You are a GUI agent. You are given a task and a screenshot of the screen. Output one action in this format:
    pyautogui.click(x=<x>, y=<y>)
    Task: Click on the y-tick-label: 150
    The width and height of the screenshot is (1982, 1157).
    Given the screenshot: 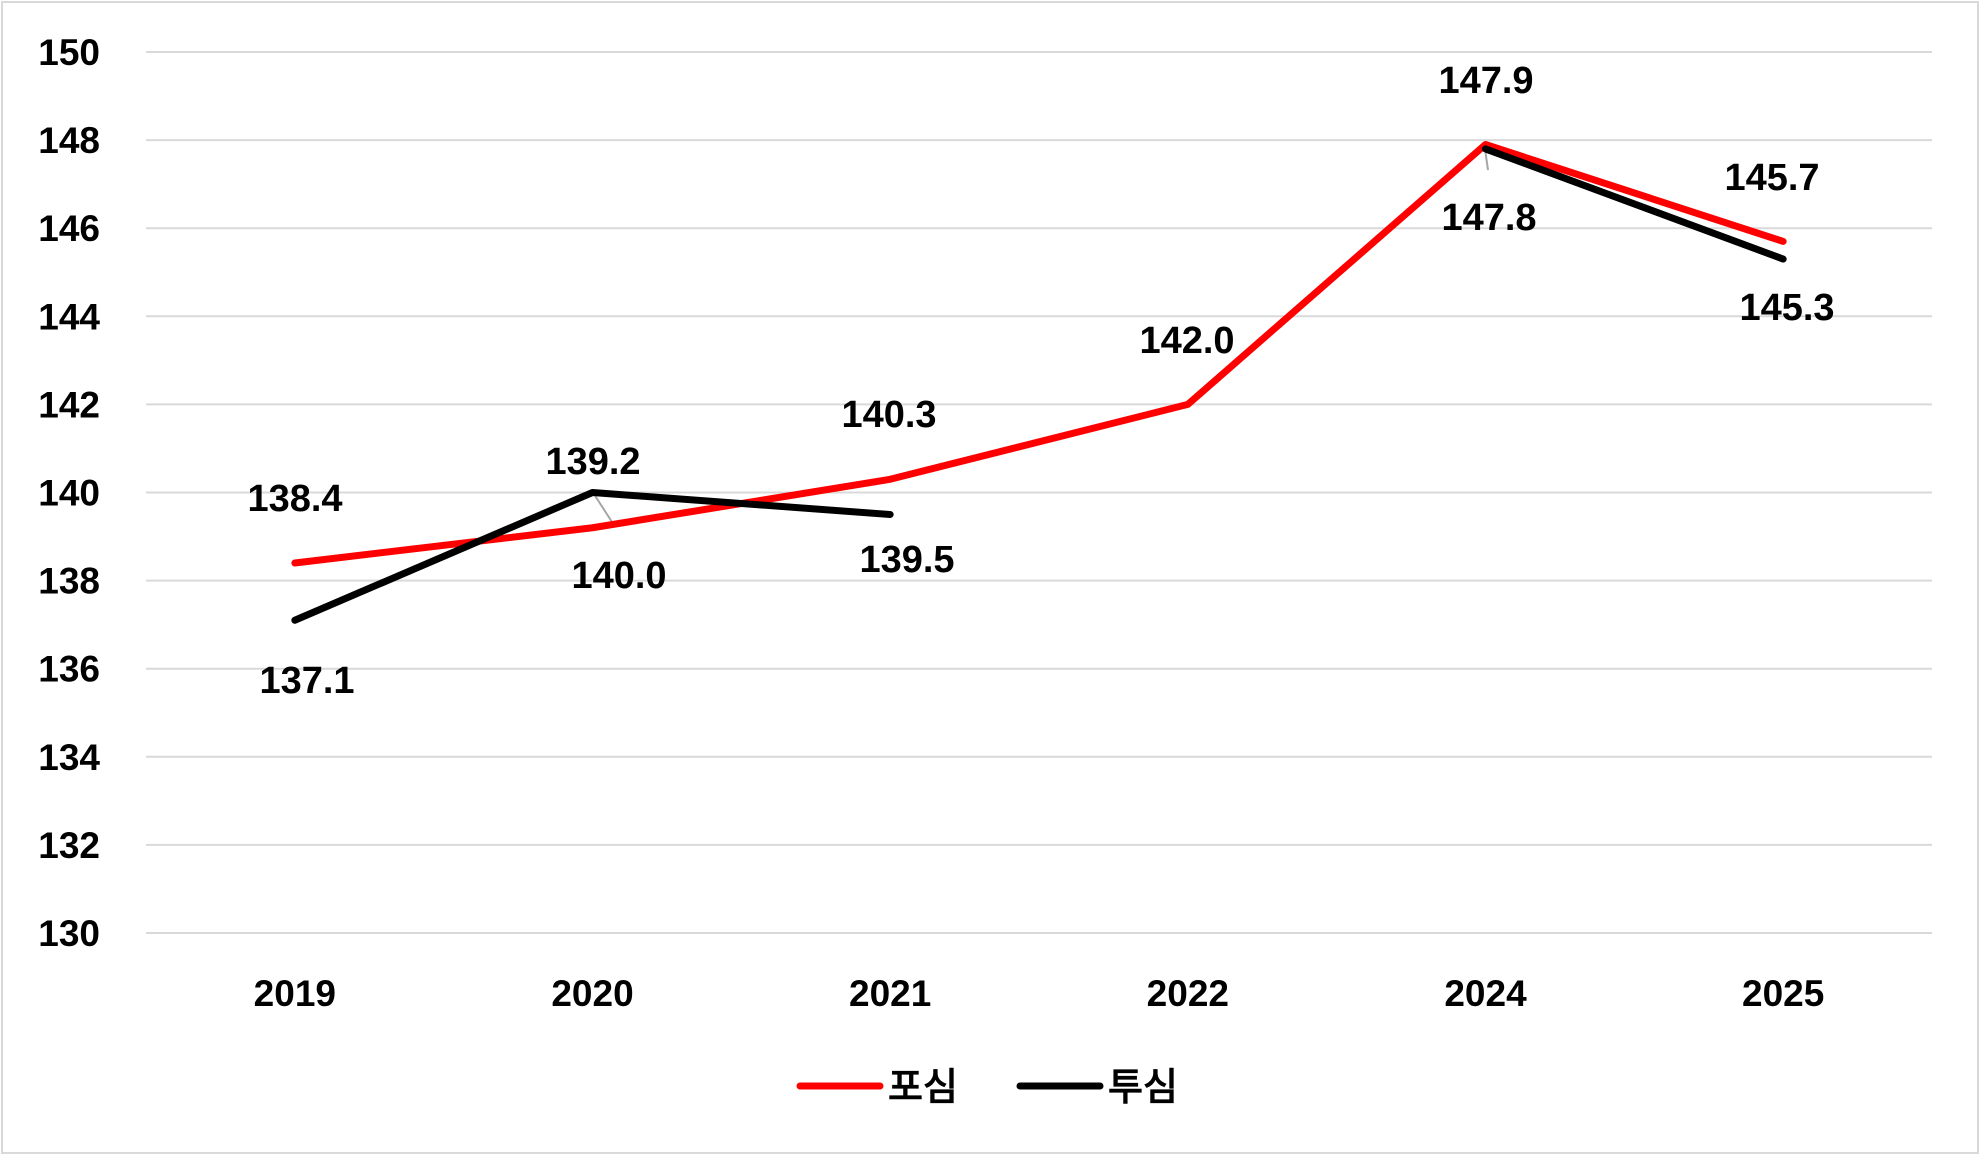 What is the action you would take?
    pyautogui.click(x=69, y=52)
    